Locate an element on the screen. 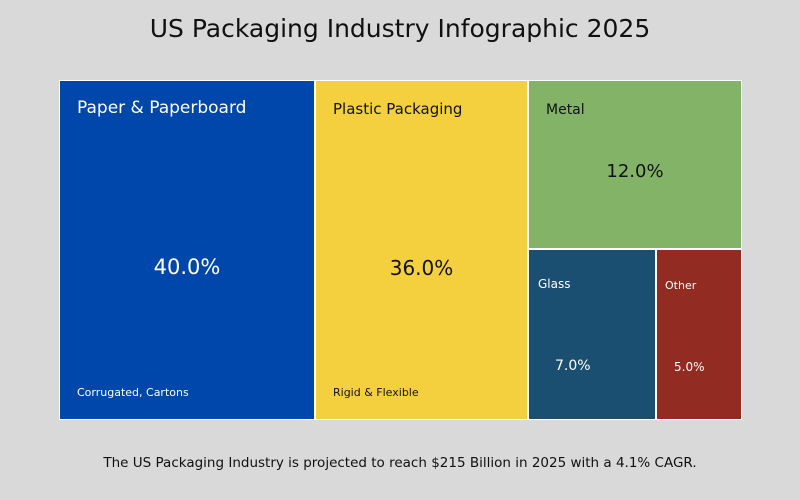 The image size is (800, 500). tile-label: Metal is located at coordinates (565, 110).